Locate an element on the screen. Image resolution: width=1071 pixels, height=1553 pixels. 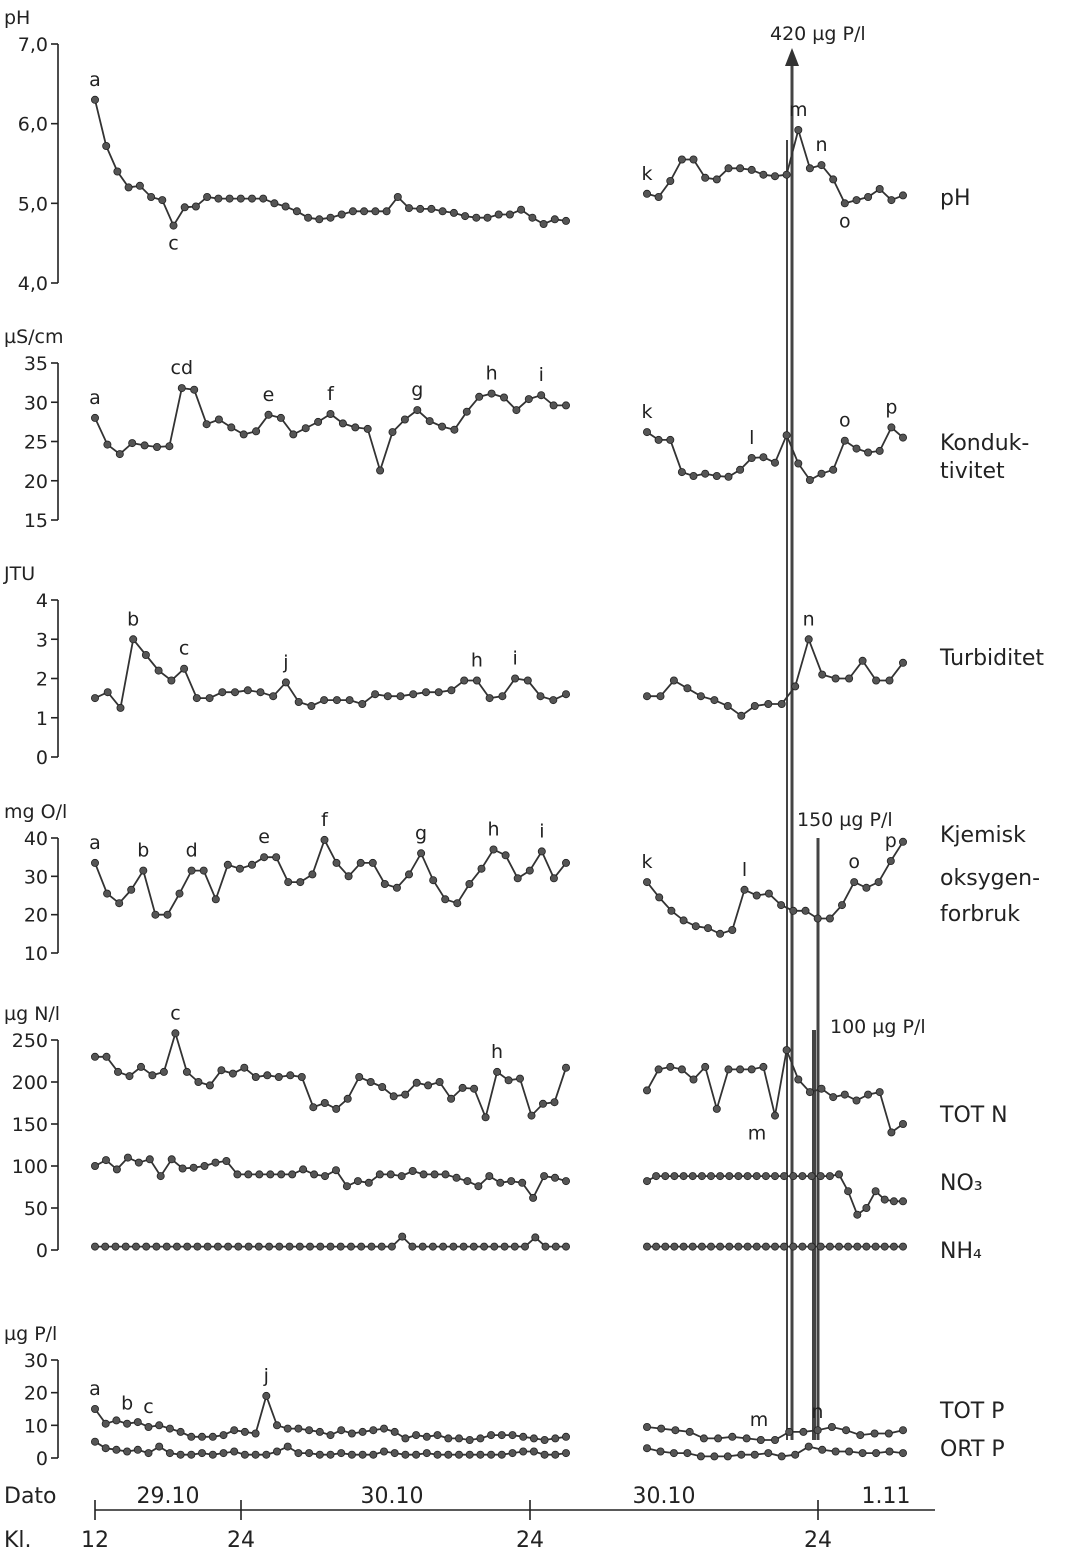
nitrogen-y-tick-label: 150 is located at coordinates (30, 1125).